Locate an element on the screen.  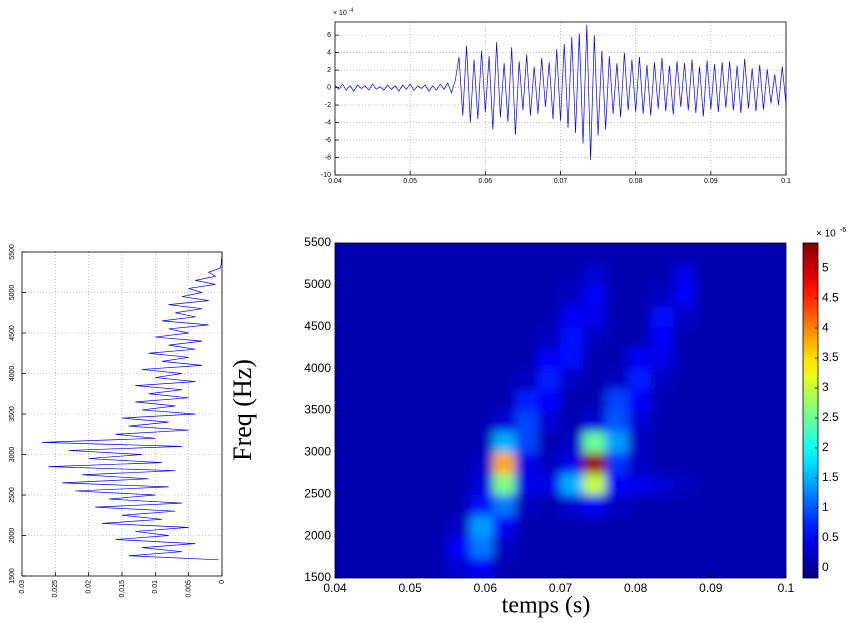
colorbar-tick-label: 2 is located at coordinates (825, 447).